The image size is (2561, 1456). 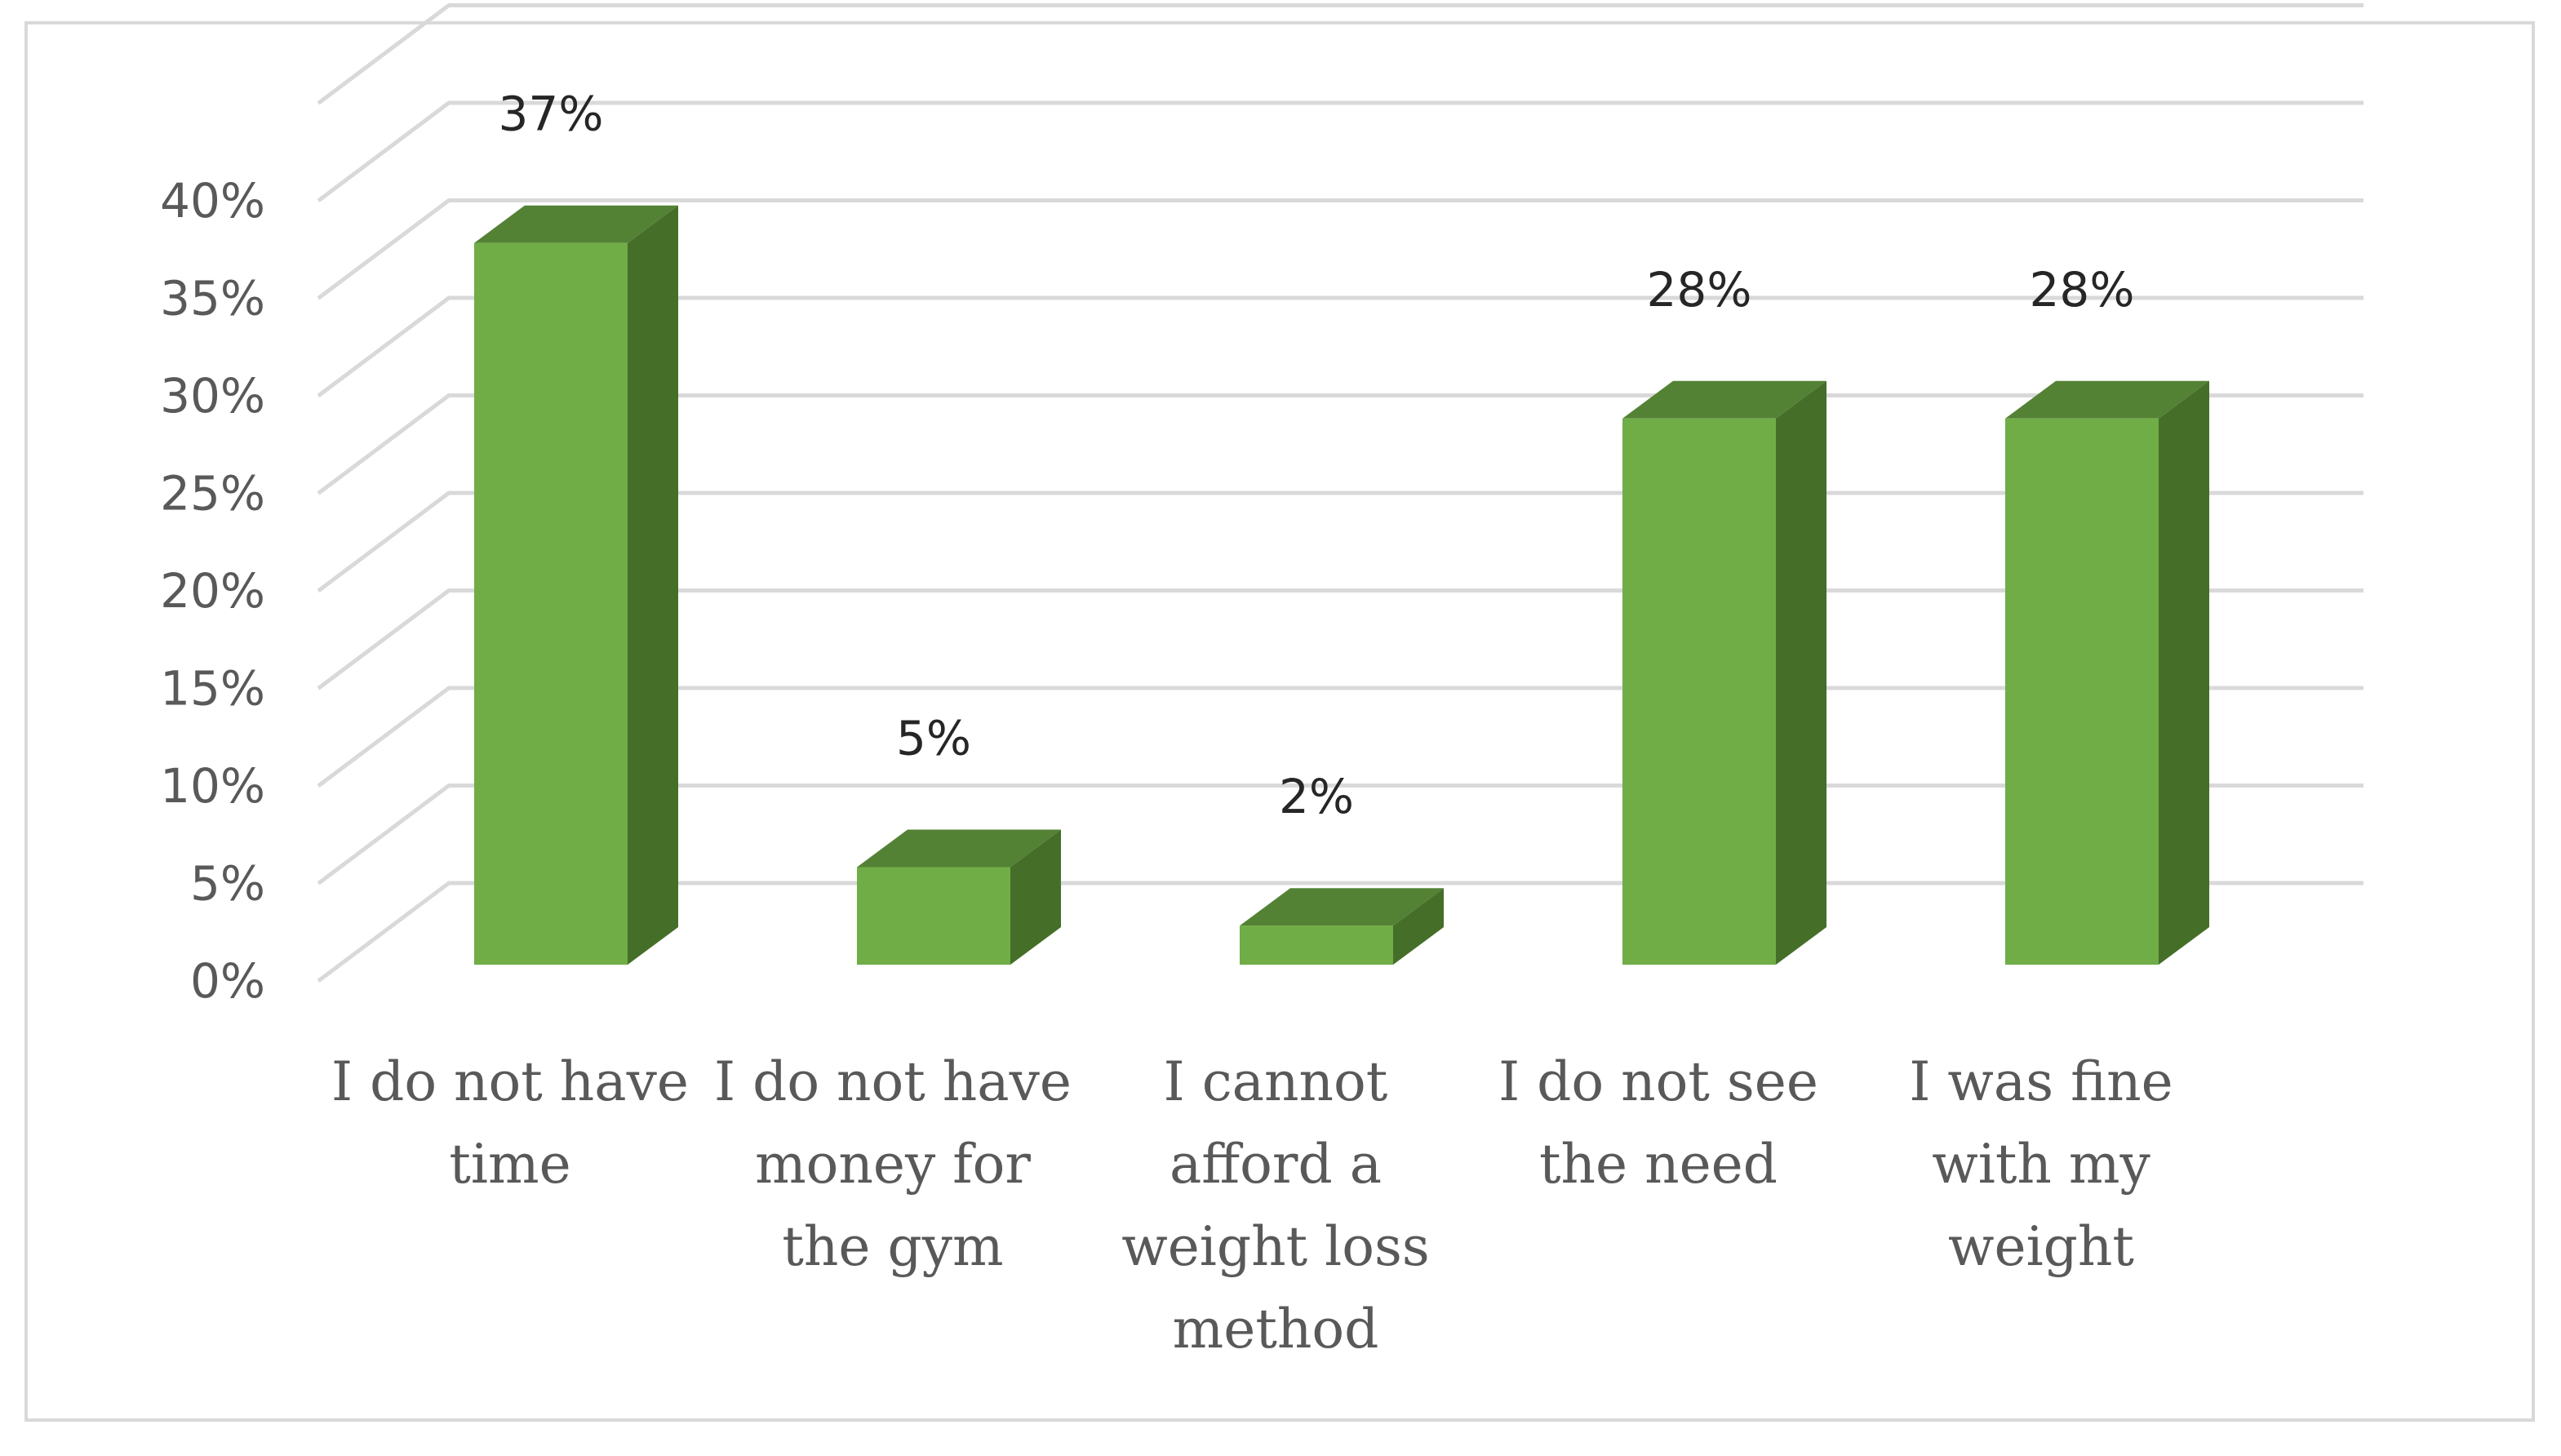 What do you see at coordinates (212, 494) in the screenshot?
I see `y-tick-label: 25%` at bounding box center [212, 494].